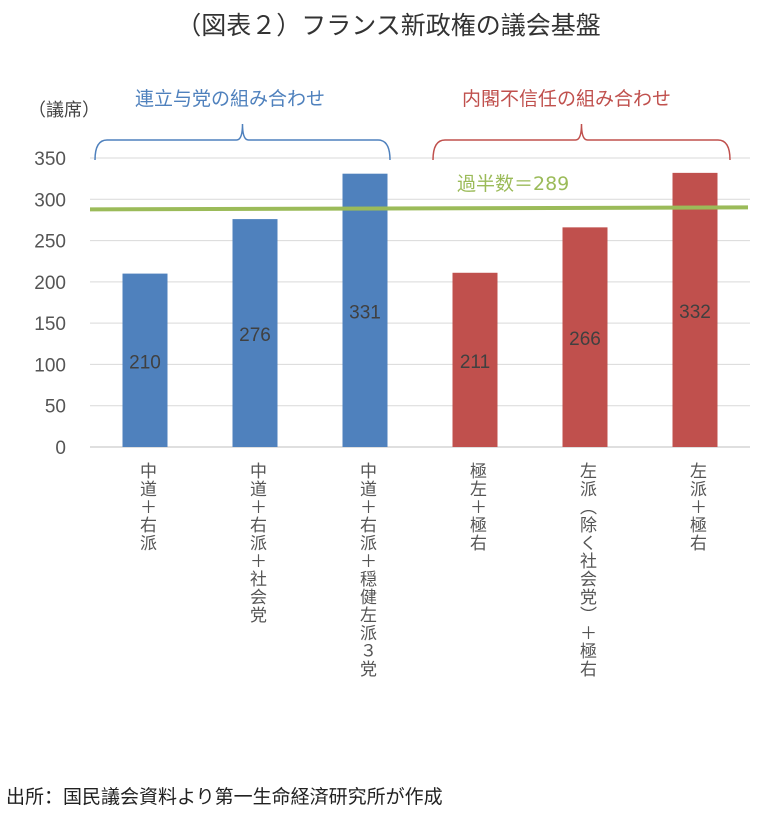 Image resolution: width=777 pixels, height=813 pixels. I want to click on source-note: 出所：国民議会資料より第一生命経済研究所が作成, so click(224, 797).